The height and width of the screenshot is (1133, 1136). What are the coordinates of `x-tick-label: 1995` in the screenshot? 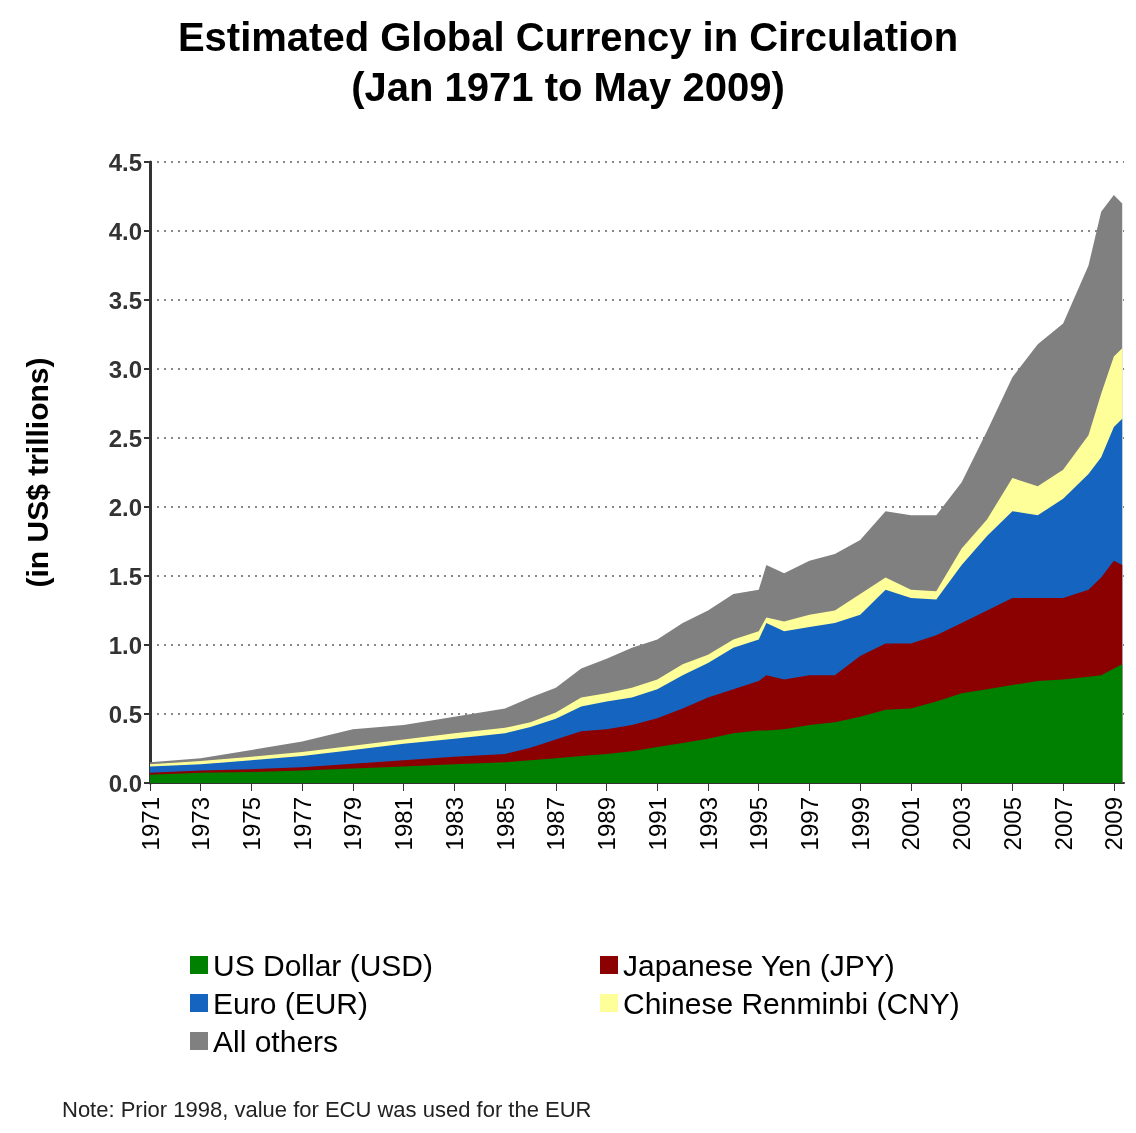 It's located at (759, 824).